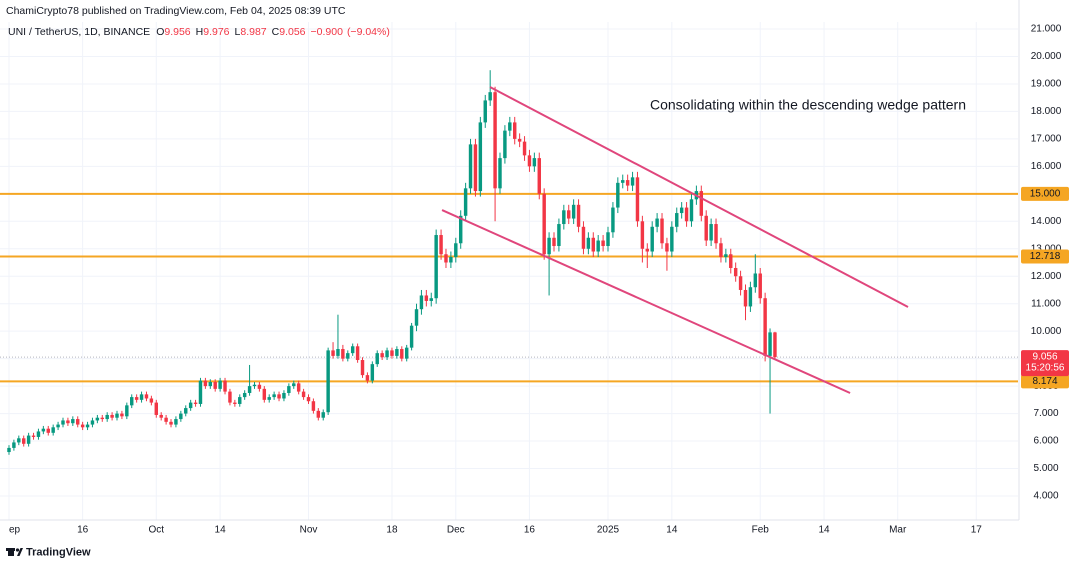 This screenshot has height=566, width=1080. What do you see at coordinates (1045, 368) in the screenshot?
I see `countdown: 15:20:56` at bounding box center [1045, 368].